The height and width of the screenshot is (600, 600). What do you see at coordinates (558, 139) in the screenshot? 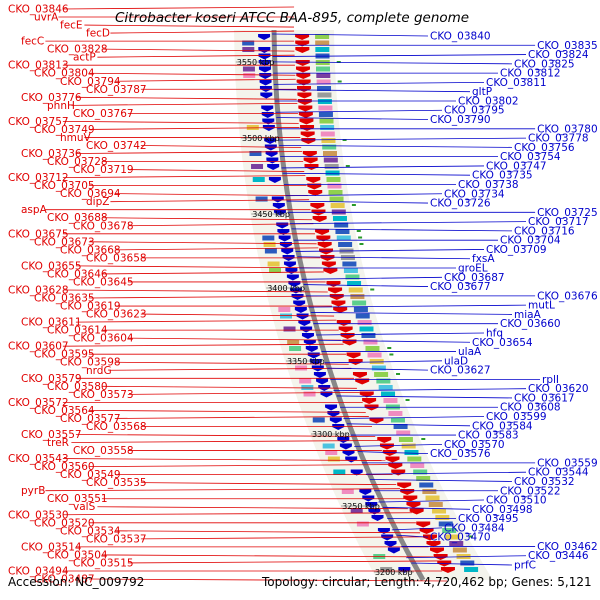
I see `gene-label: CKO_03778` at bounding box center [558, 139].